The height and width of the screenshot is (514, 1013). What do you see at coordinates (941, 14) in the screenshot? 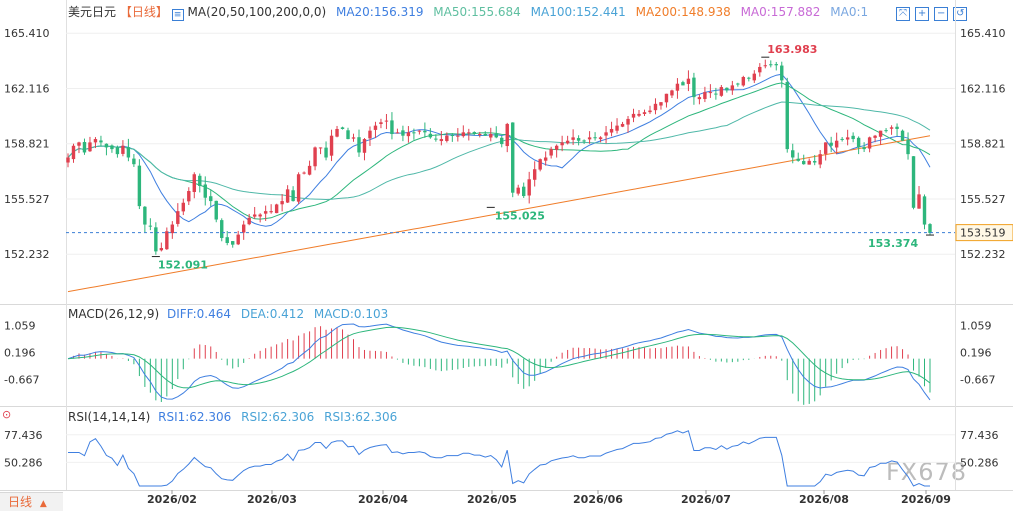
I see `zoom-out-icon: −` at bounding box center [941, 14].